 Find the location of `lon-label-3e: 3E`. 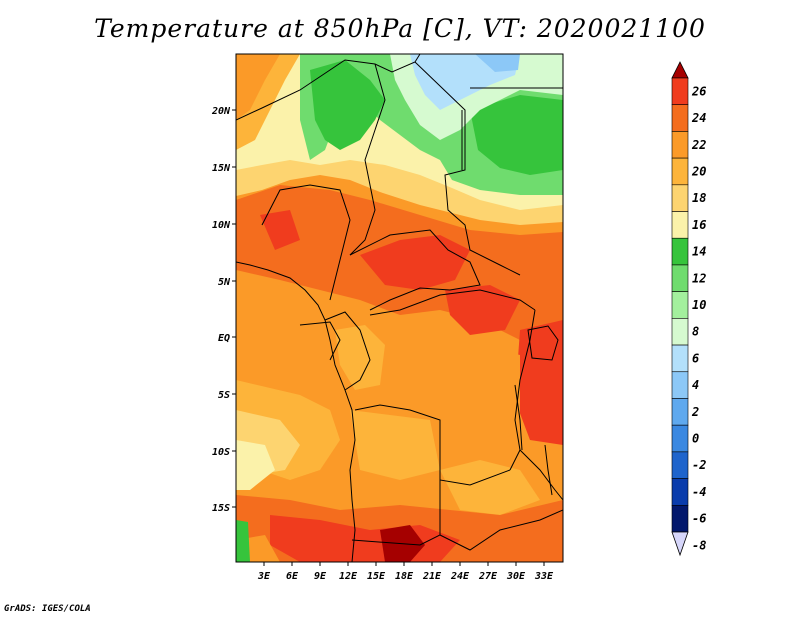

lon-label-3e: 3E is located at coordinates (264, 576).